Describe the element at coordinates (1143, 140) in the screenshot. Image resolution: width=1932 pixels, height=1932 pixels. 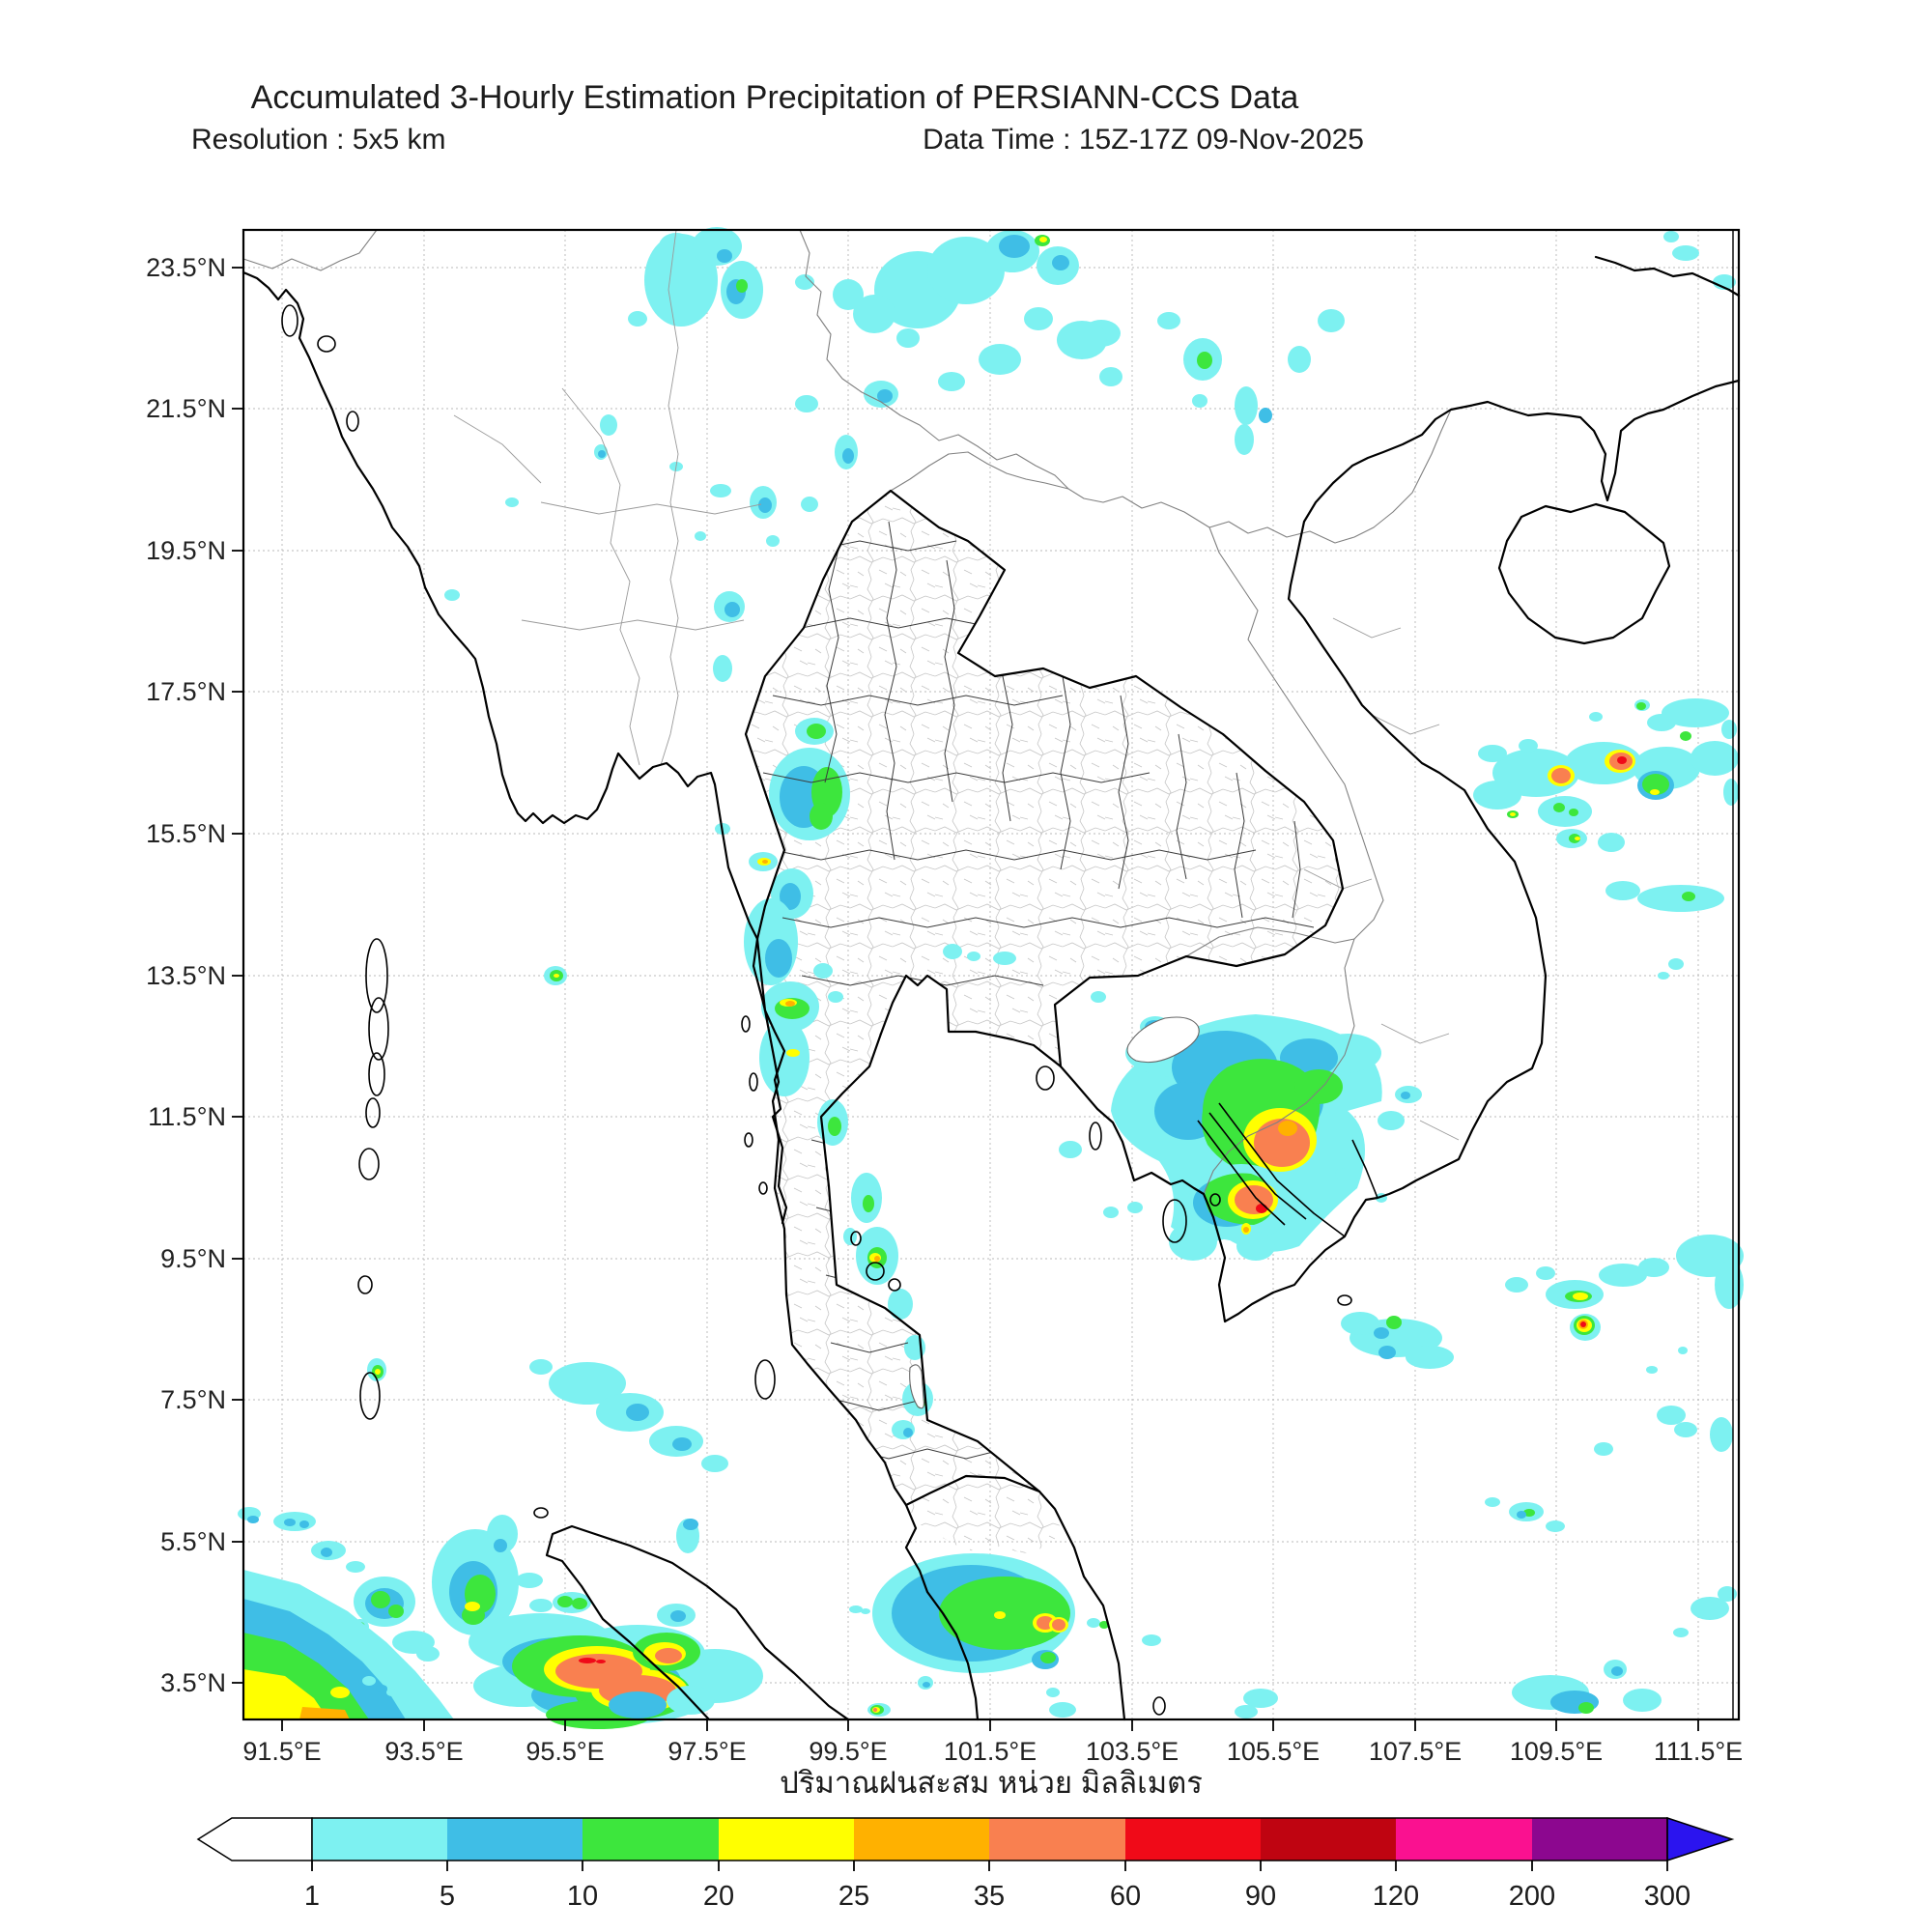
I see `data-time-label: Data Time : 15Z-17Z 09-Nov-2025` at that location.